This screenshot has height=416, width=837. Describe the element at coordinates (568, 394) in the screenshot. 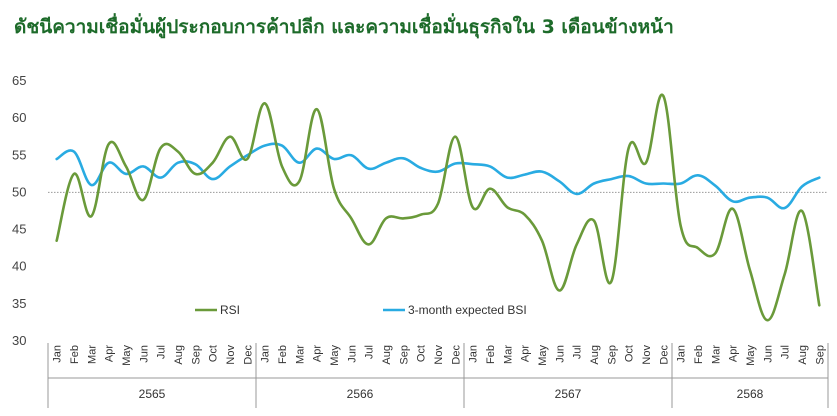

I see `x-year-label: 2567` at that location.